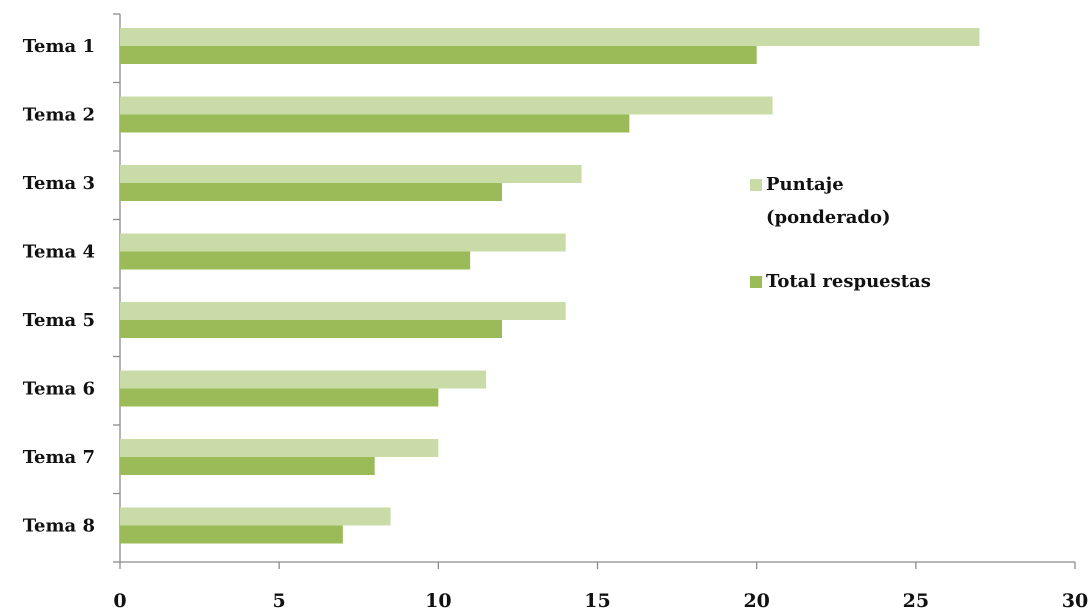 Image resolution: width=1092 pixels, height=613 pixels. What do you see at coordinates (59, 389) in the screenshot?
I see `category-label: Tema 6` at bounding box center [59, 389].